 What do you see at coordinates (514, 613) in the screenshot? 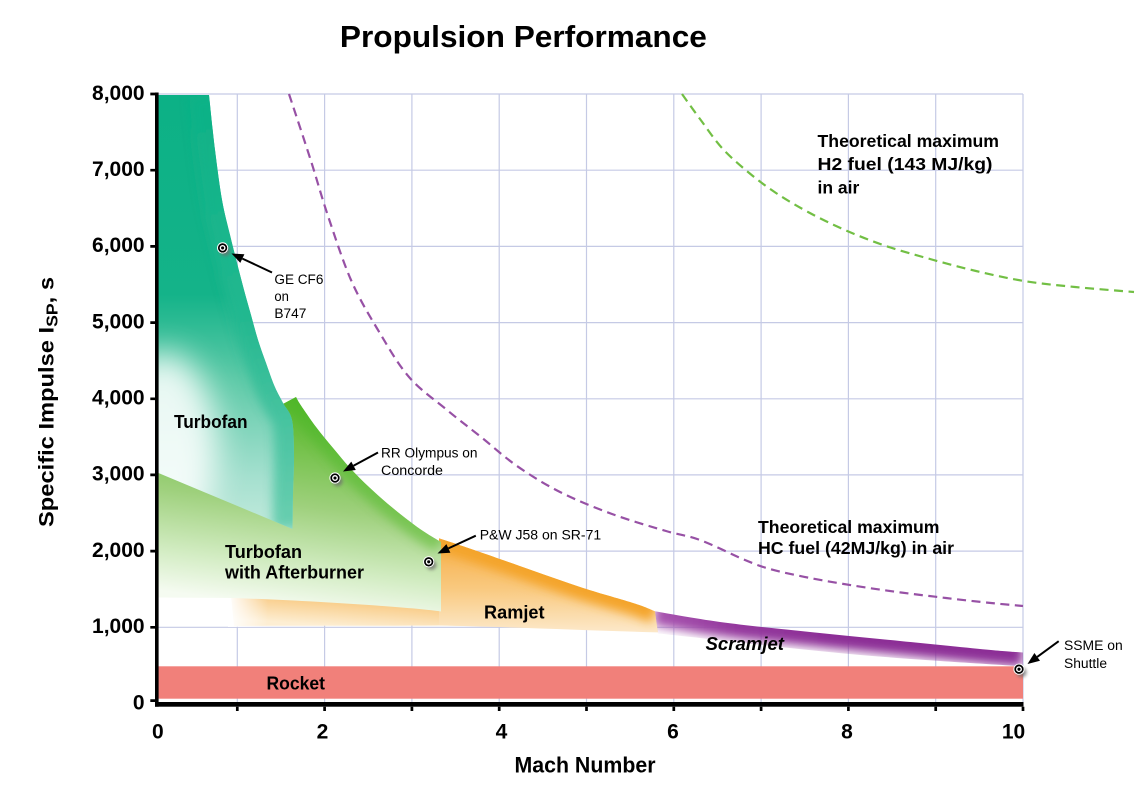
I see `svg-text: Ramjet` at bounding box center [514, 613].